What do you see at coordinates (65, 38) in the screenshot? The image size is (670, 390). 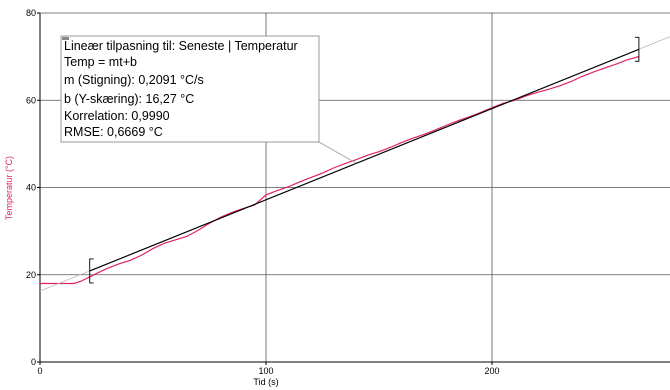 I see `drag-handle-icon` at bounding box center [65, 38].